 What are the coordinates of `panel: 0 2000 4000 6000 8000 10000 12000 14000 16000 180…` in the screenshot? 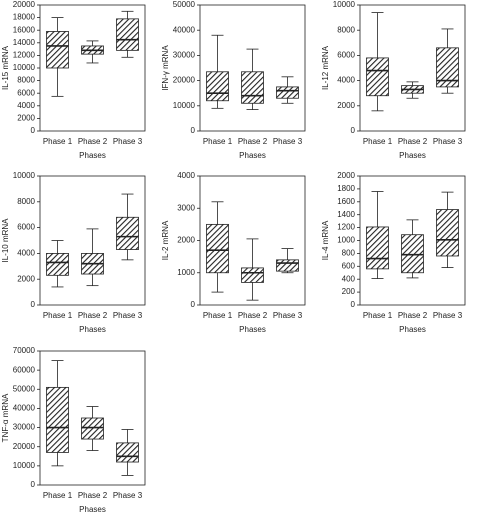 It's located at (73, 80).